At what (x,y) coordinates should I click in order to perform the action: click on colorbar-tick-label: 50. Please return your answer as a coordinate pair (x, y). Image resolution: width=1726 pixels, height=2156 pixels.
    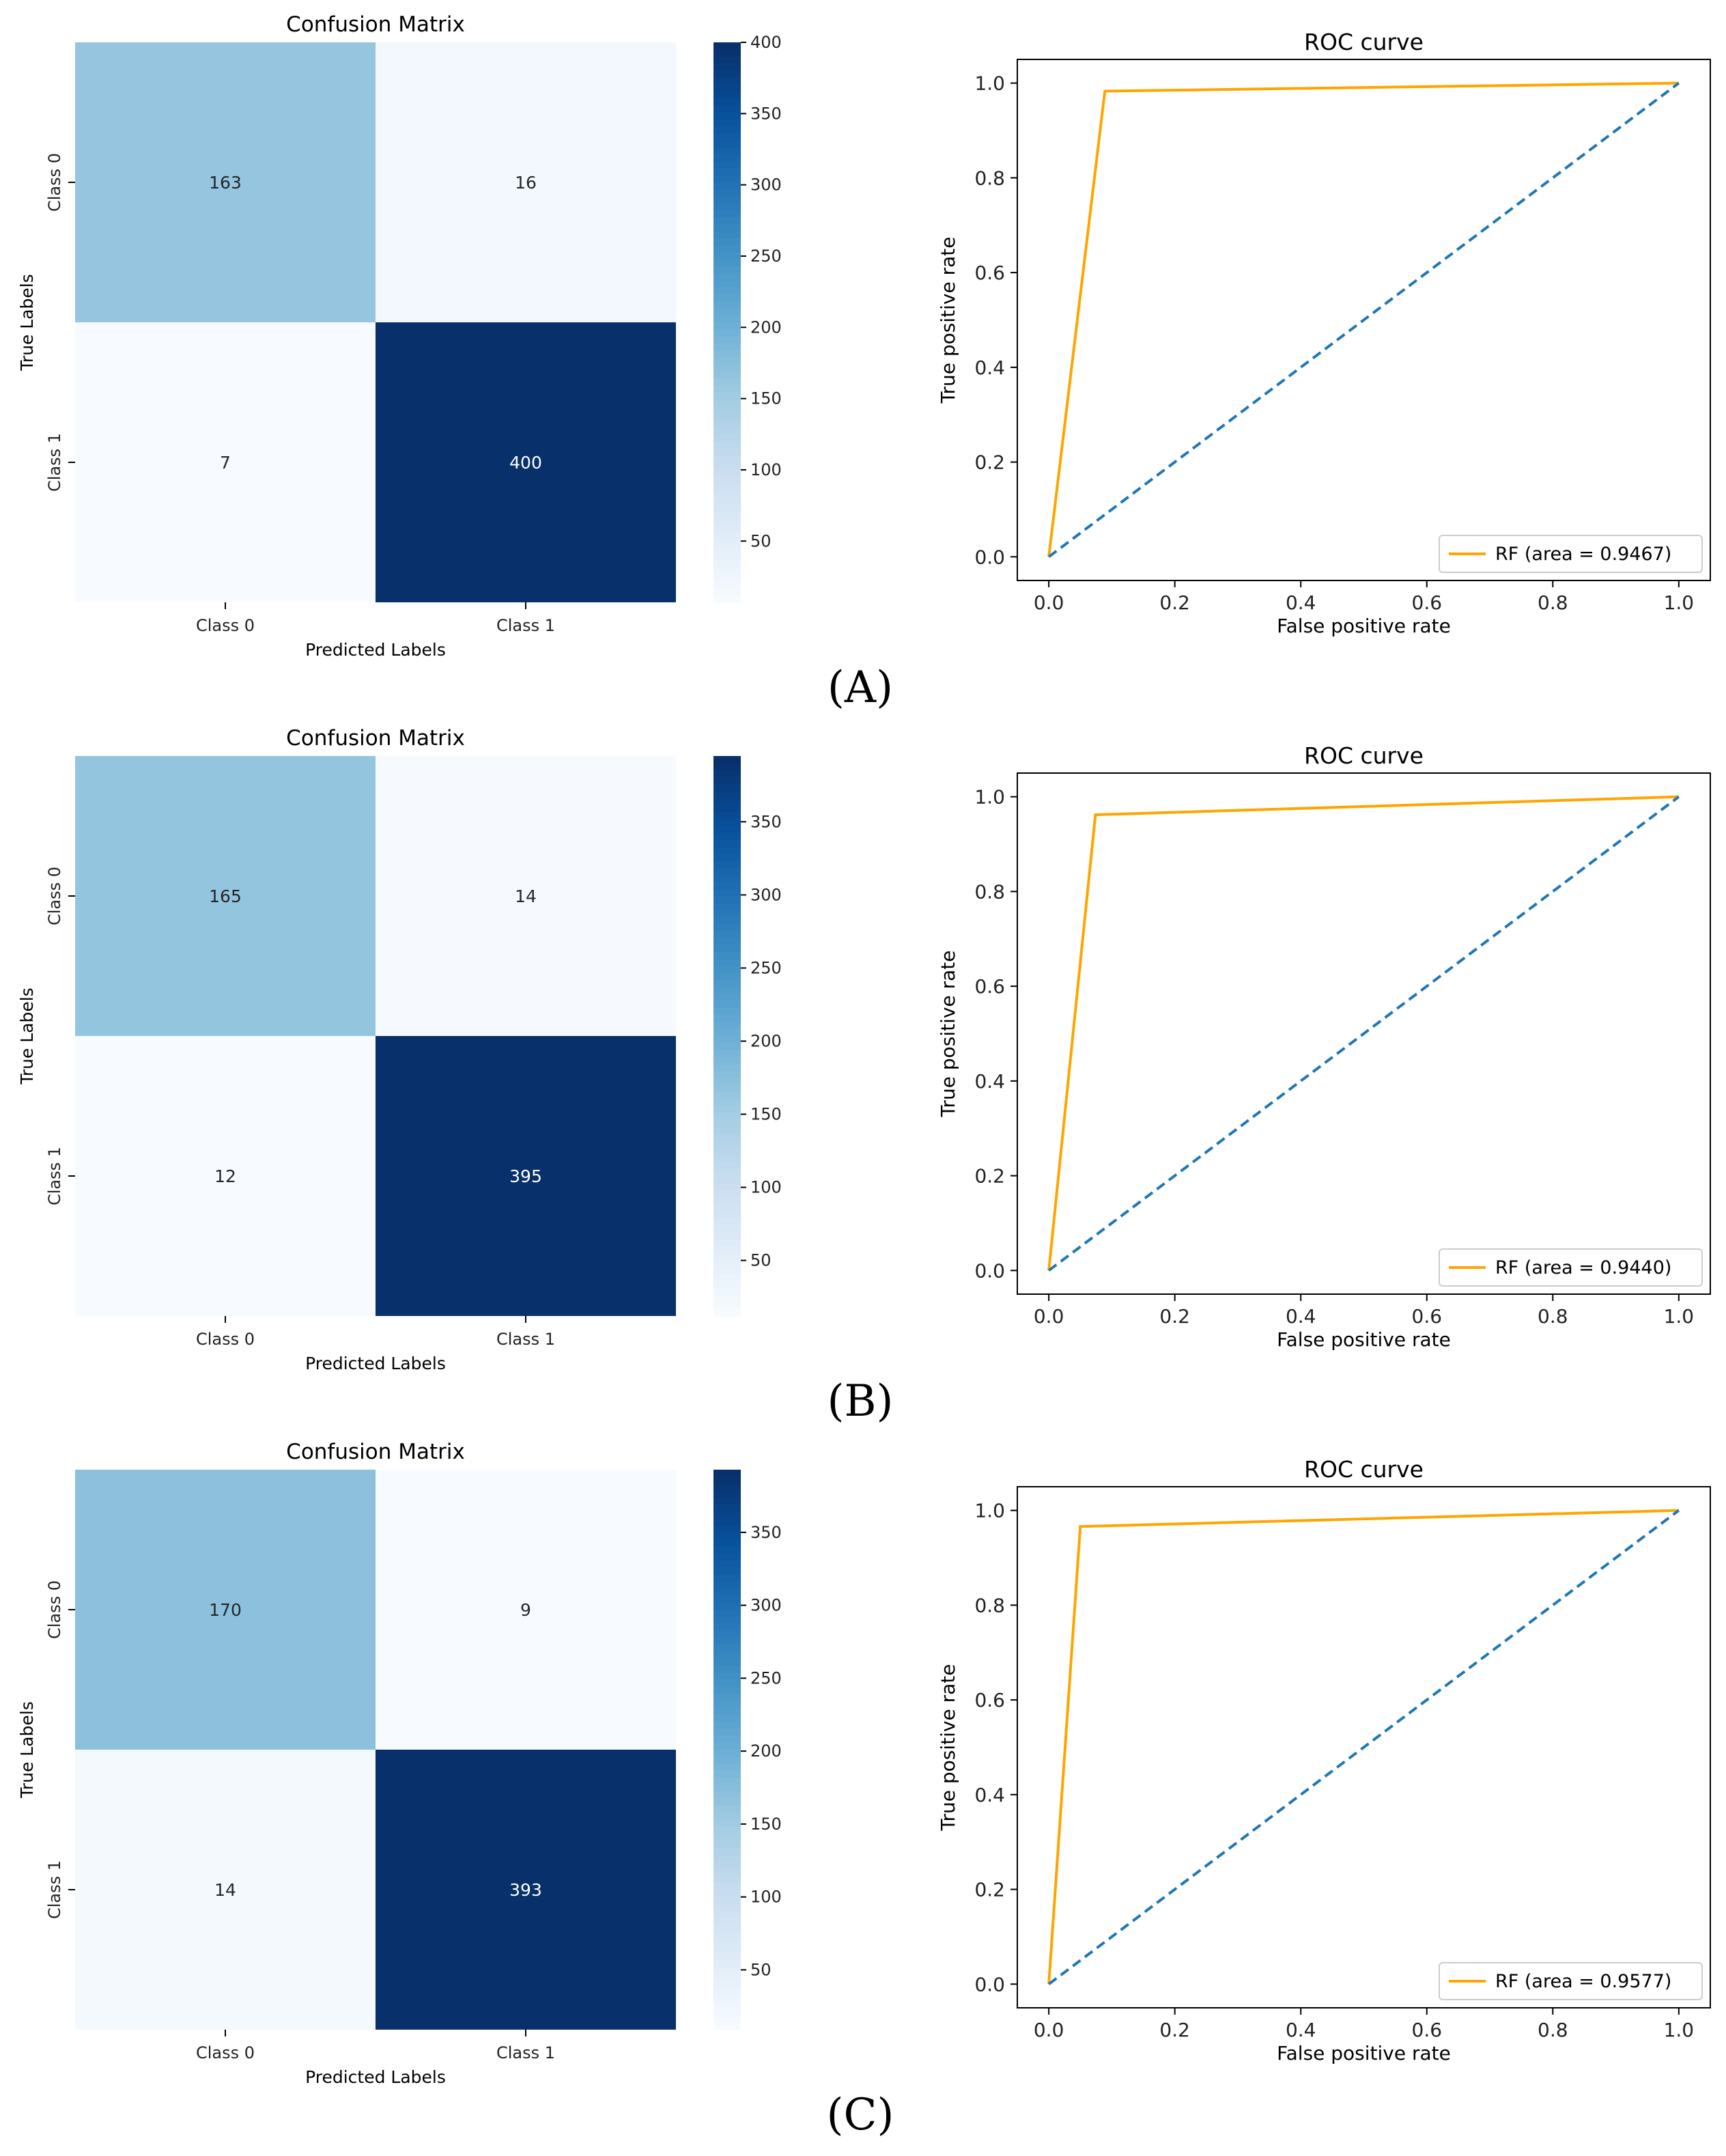
    Looking at the image, I should click on (761, 1969).